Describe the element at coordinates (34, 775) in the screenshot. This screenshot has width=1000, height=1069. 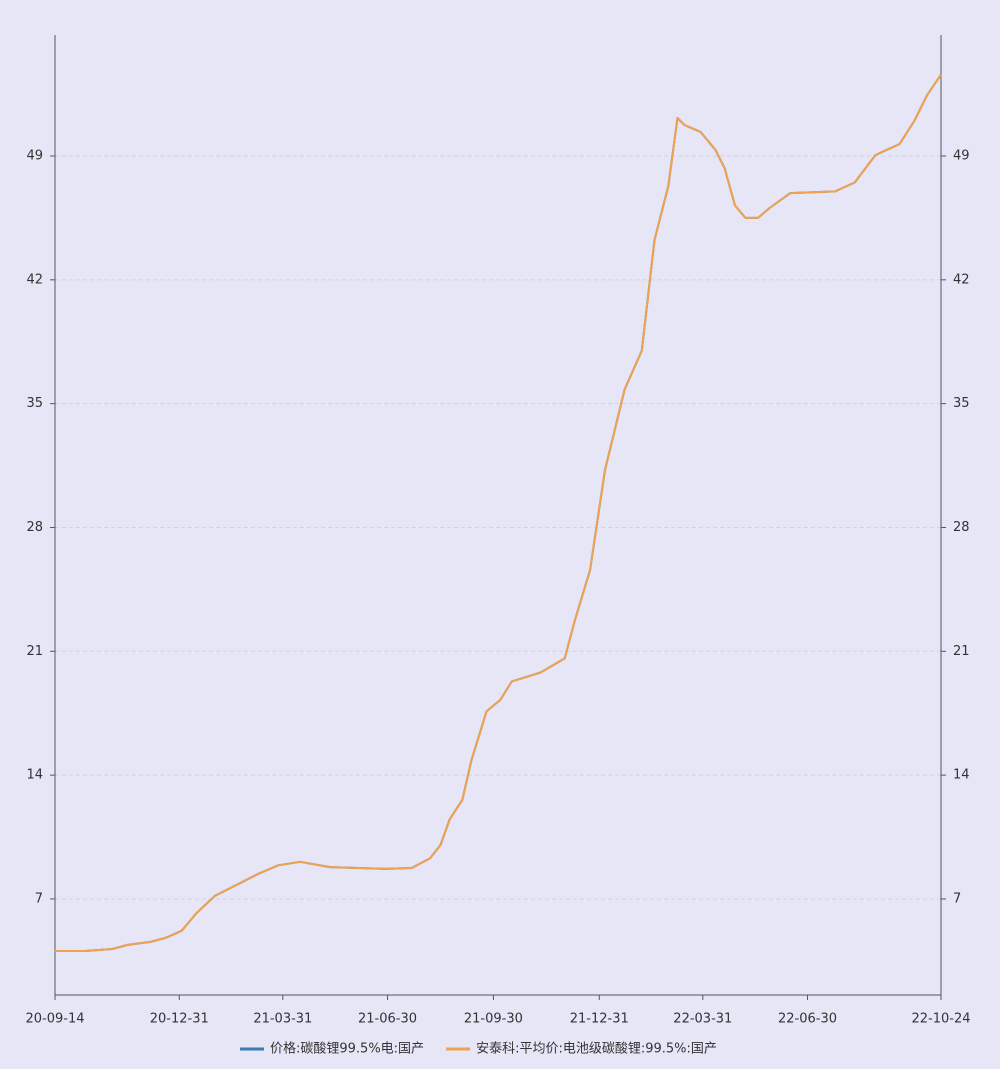
I see `y-tick-label: 14` at that location.